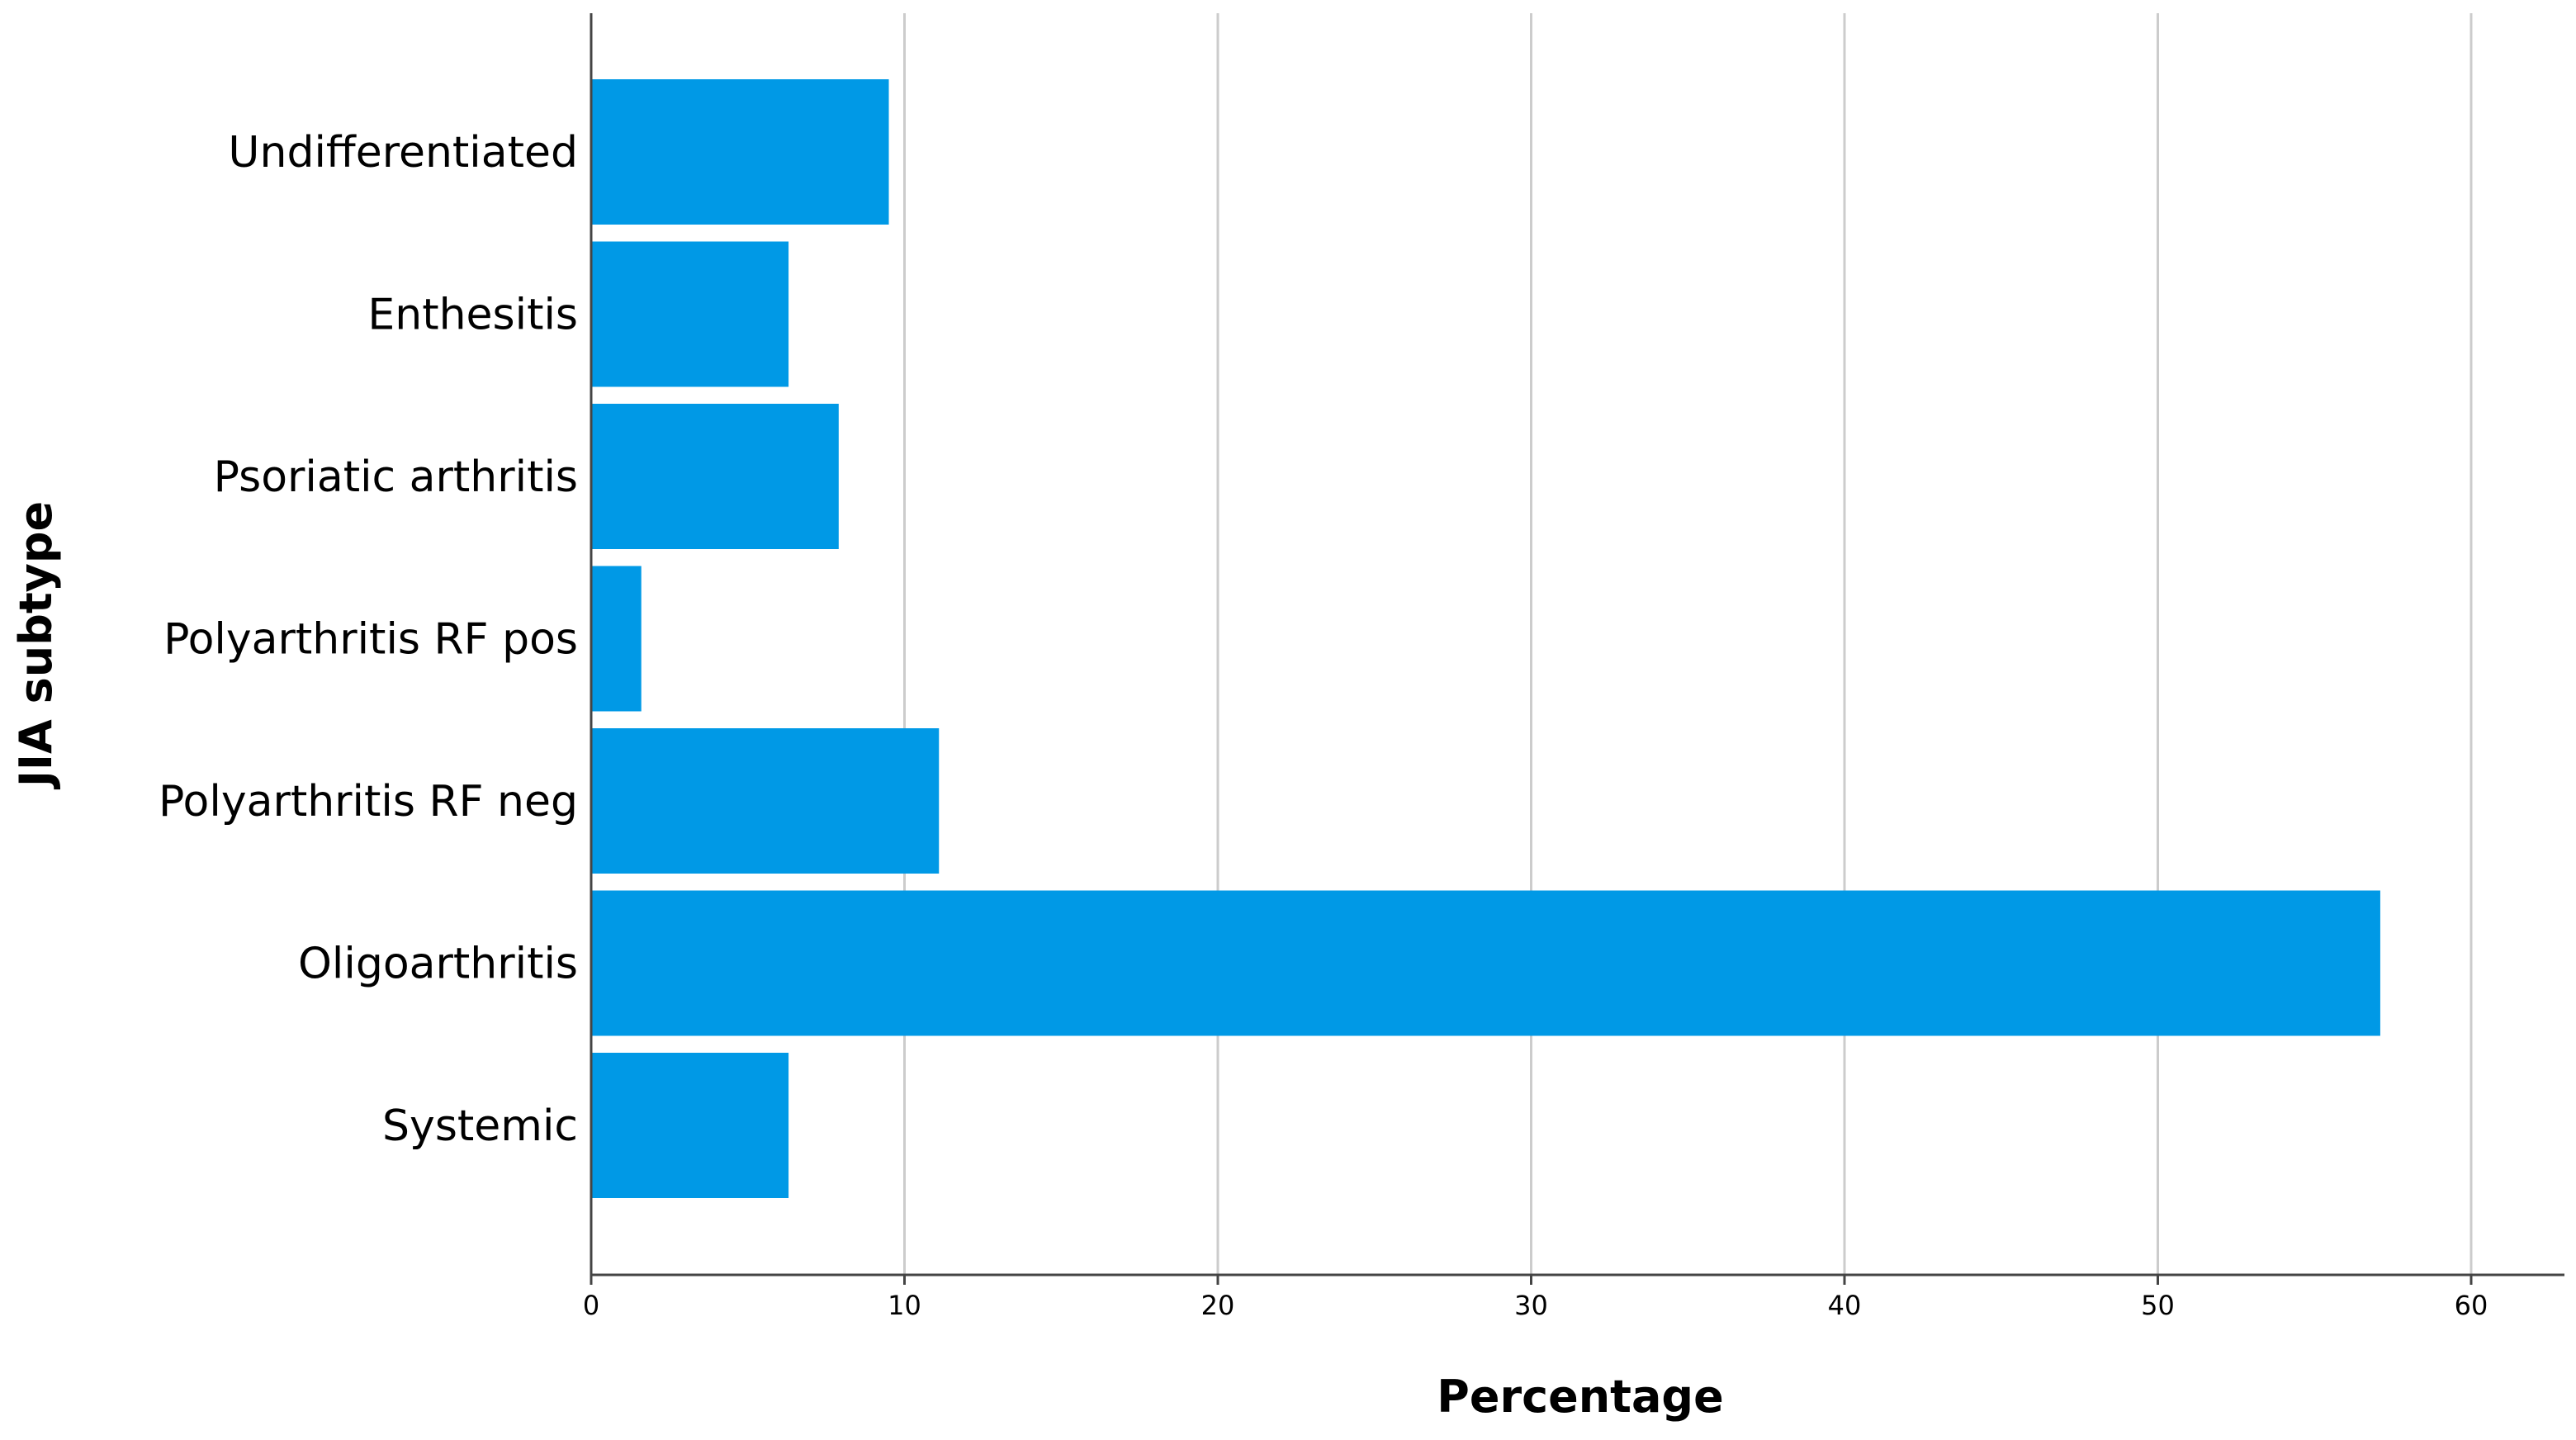 The image size is (2576, 1440). I want to click on x-tick-label: 20, so click(1218, 1305).